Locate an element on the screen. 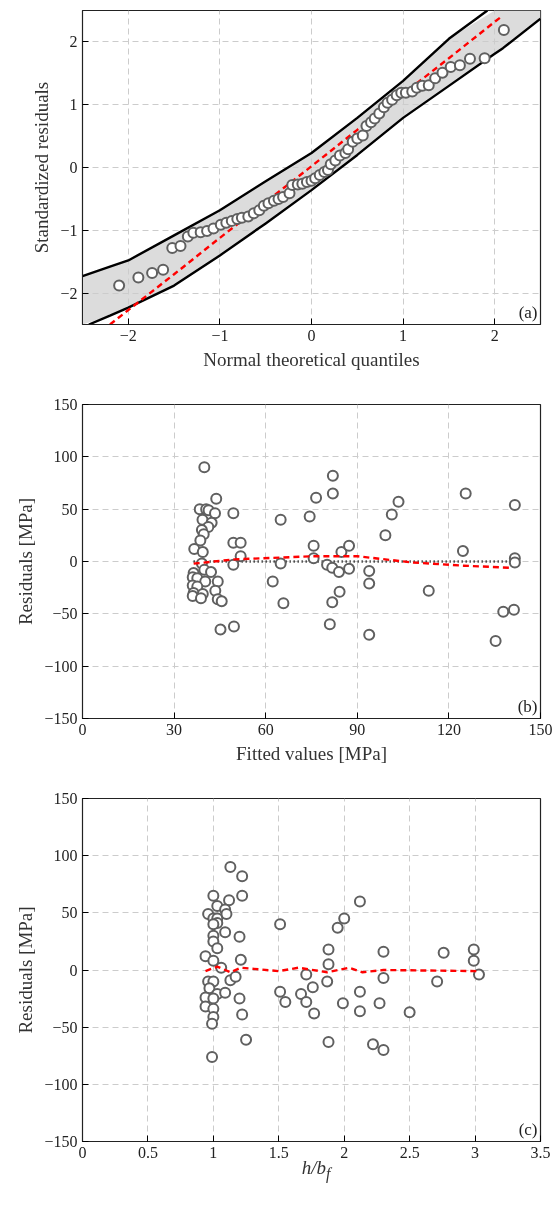  x-tick-label: −2 is located at coordinates (128, 335).